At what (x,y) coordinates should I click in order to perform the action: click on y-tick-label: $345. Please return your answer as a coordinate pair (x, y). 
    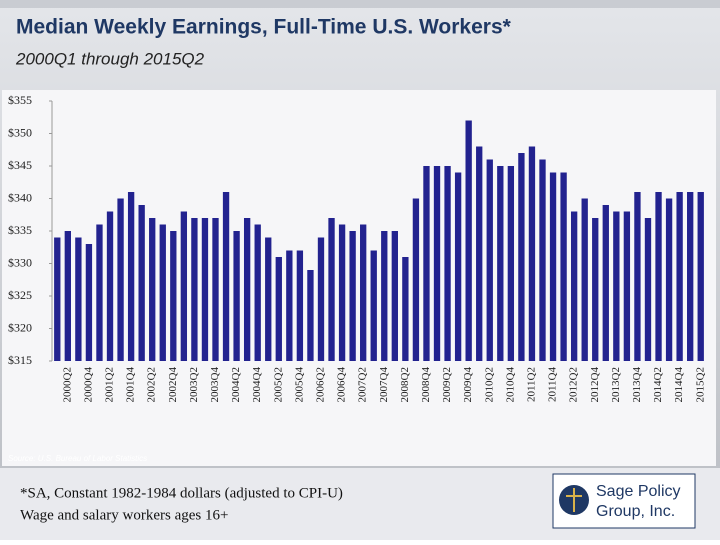
    Looking at the image, I should click on (20, 165).